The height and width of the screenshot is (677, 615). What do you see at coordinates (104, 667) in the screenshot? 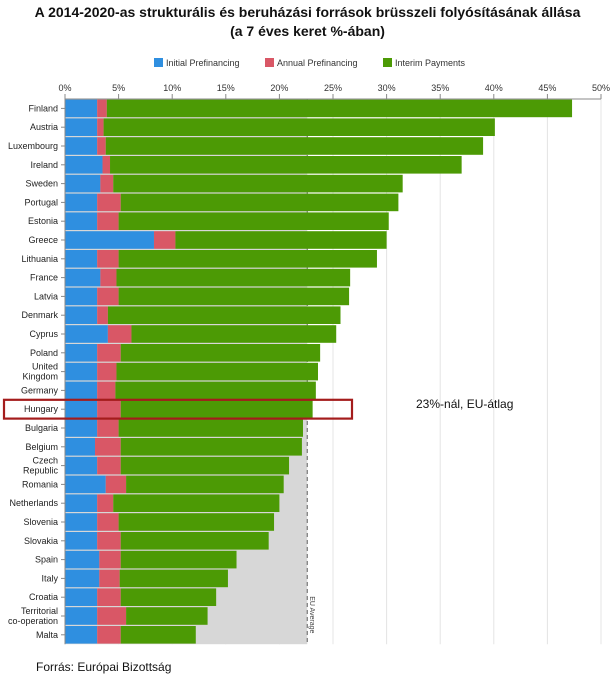
I see `source-note: Forrás: Európai Bizottság` at bounding box center [104, 667].